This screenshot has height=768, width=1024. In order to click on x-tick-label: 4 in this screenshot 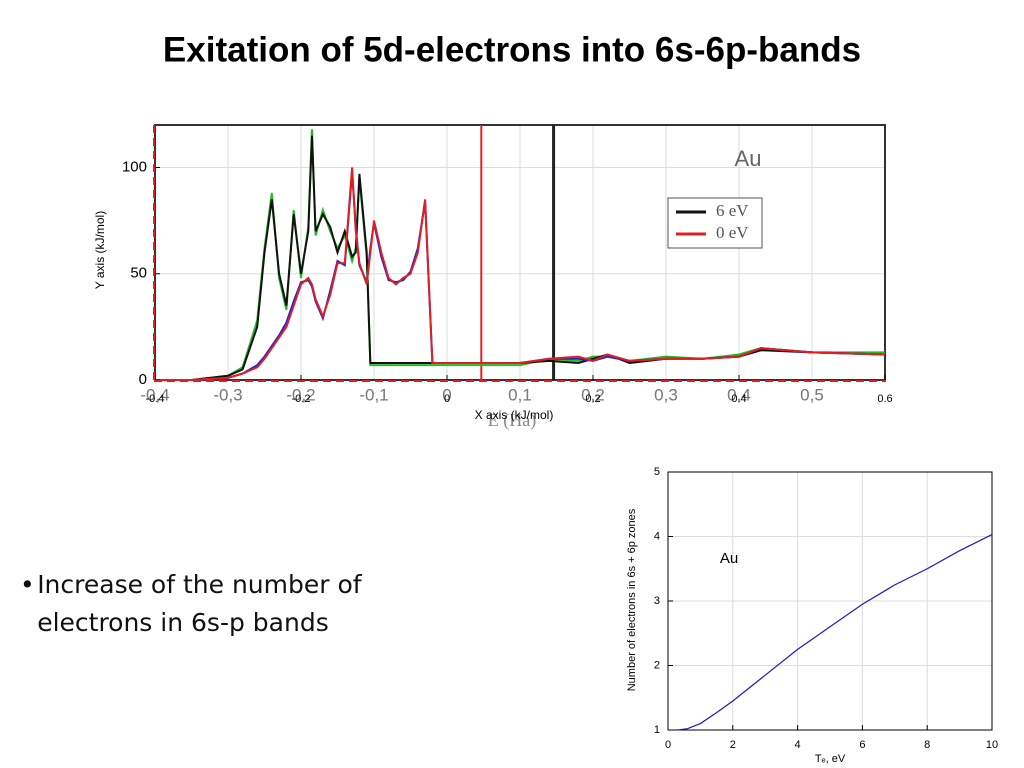, I will do `click(798, 745)`.